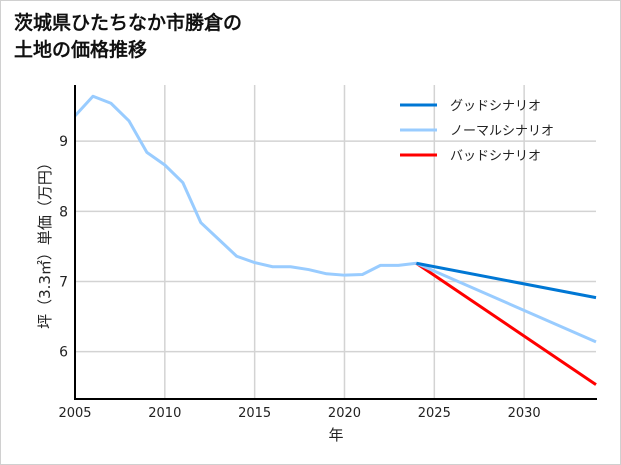  I want to click on legend-label: グッドシナリオ, so click(495, 106).